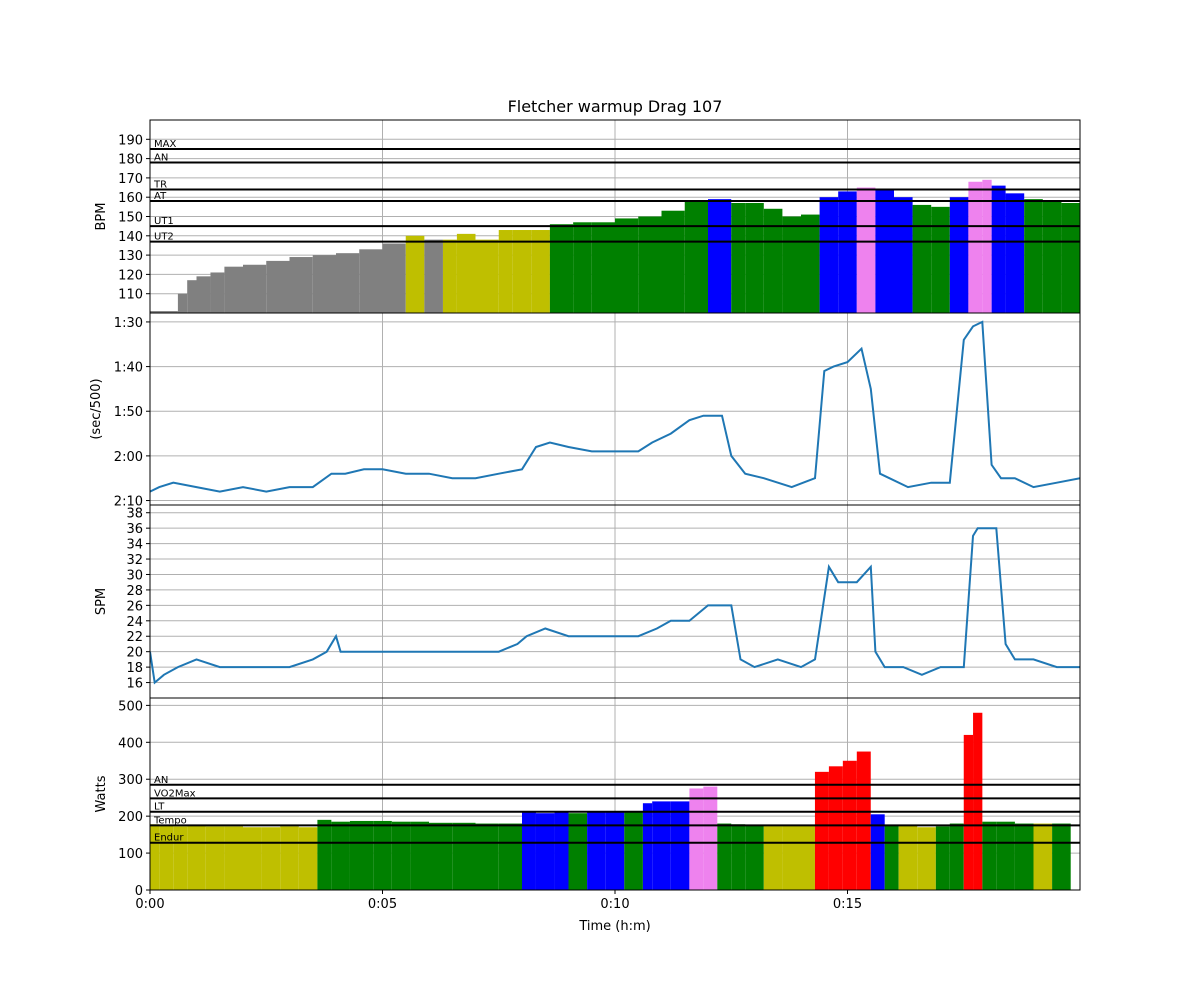  Describe the element at coordinates (130, 854) in the screenshot. I see `y-tick-label: 100` at that location.